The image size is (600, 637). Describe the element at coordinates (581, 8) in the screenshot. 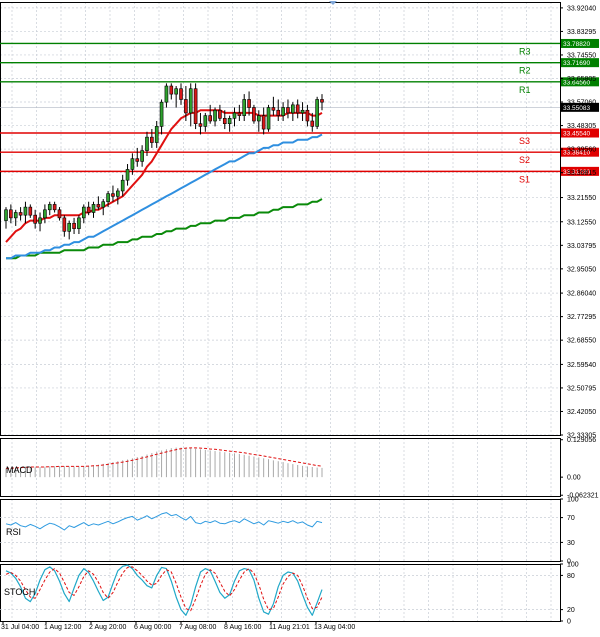

I see `price-tick-label: 33.92040` at that location.